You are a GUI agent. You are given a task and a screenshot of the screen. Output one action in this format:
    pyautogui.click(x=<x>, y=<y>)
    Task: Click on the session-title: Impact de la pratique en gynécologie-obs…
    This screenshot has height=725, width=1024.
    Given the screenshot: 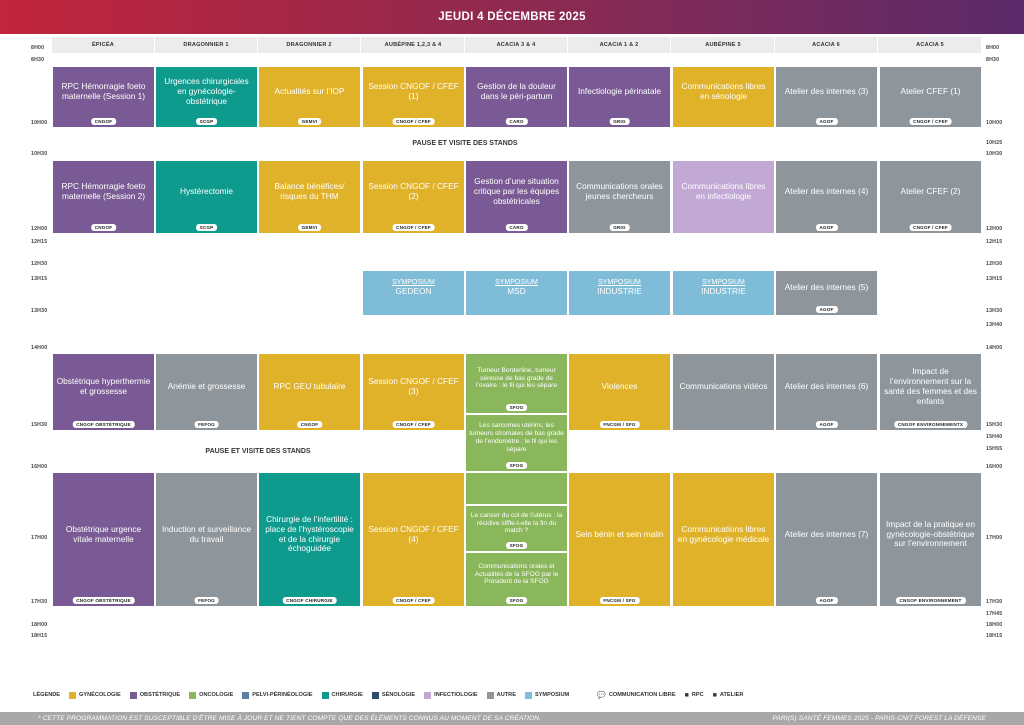 What is the action you would take?
    pyautogui.click(x=930, y=533)
    